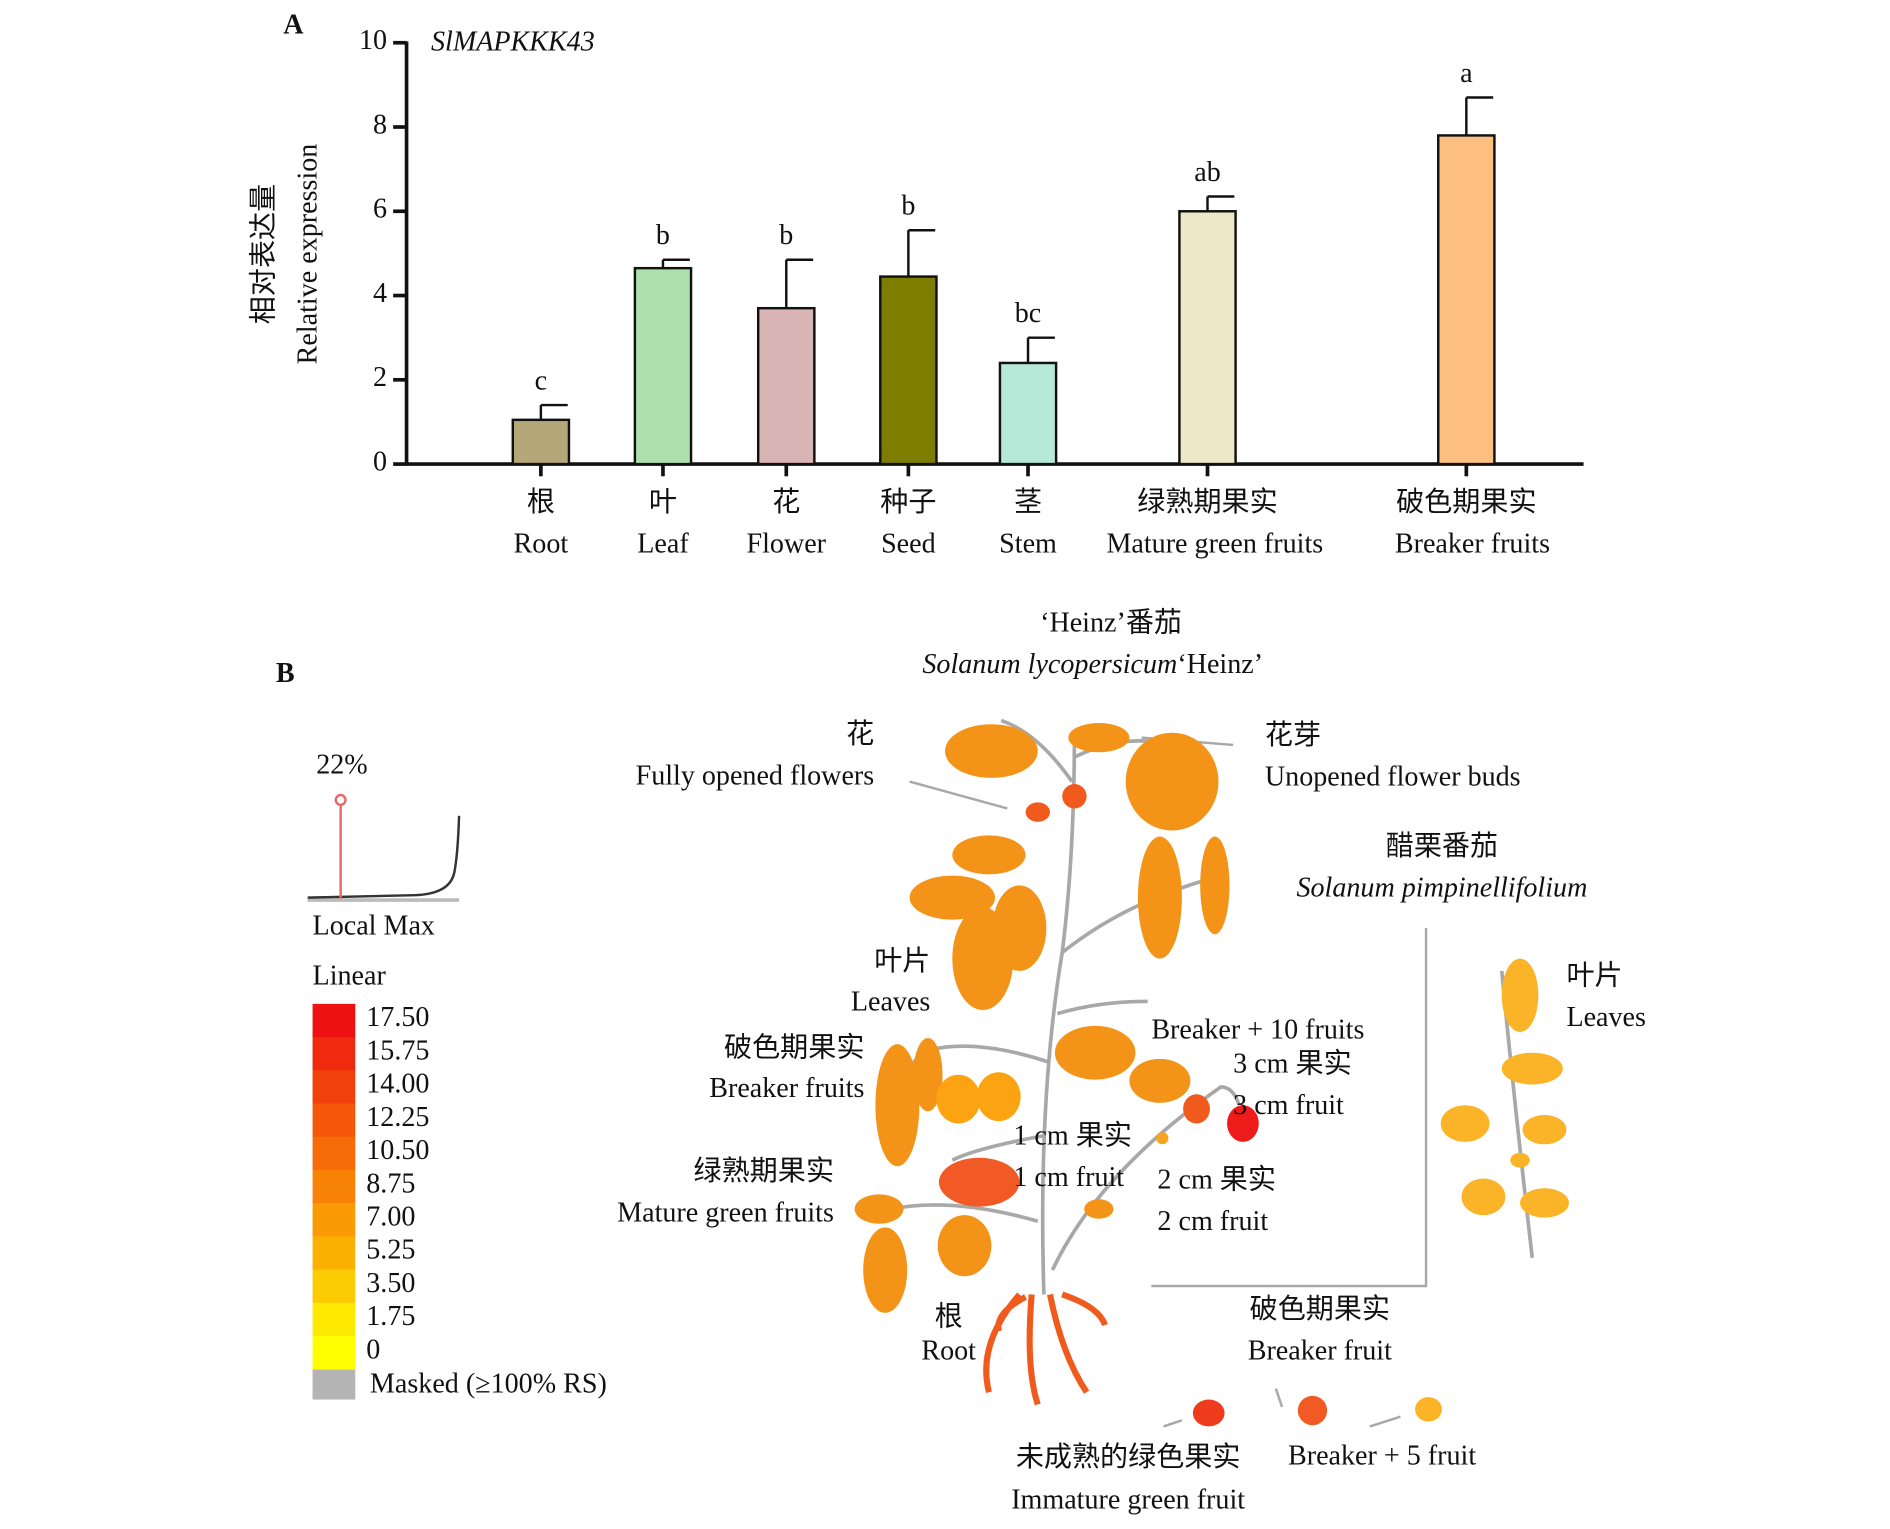 This screenshot has width=1890, height=1529. Describe the element at coordinates (1207, 172) in the screenshot. I see `significance-letter: ab` at that location.